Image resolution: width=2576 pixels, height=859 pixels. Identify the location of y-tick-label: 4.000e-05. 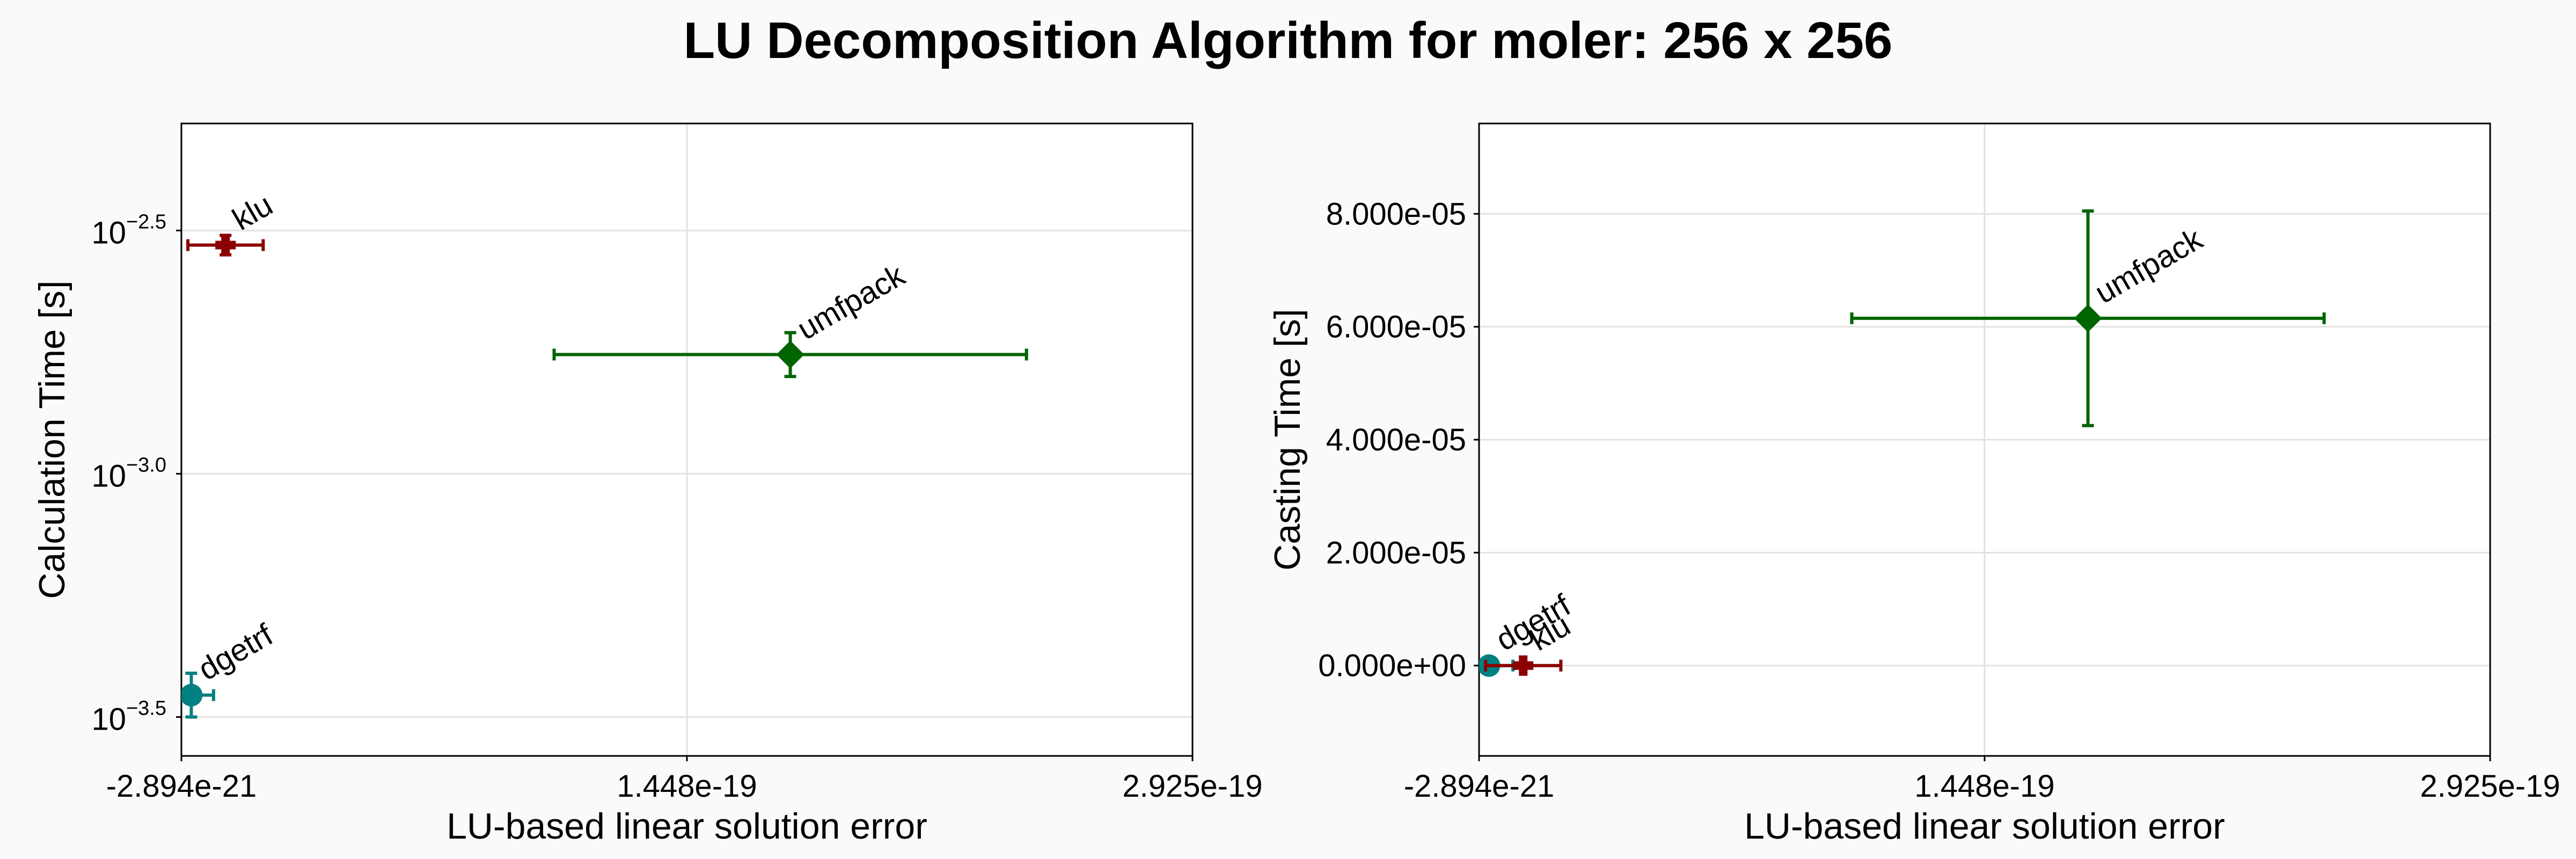
(1396, 440).